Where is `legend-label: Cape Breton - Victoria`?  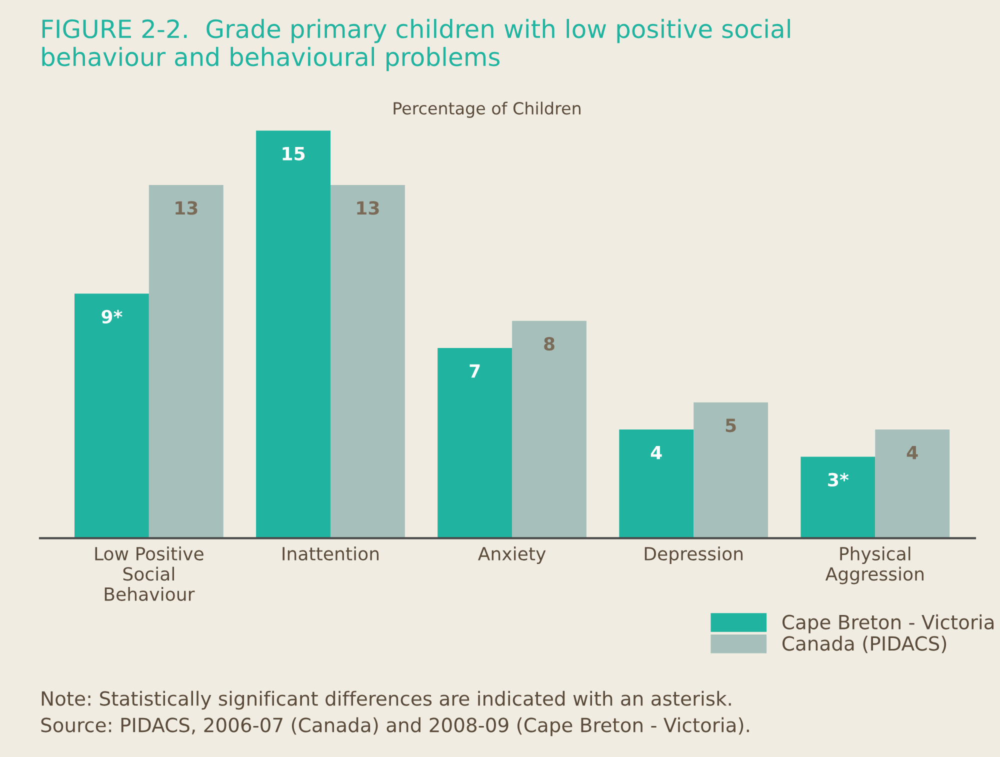
legend-label: Cape Breton - Victoria is located at coordinates (888, 624).